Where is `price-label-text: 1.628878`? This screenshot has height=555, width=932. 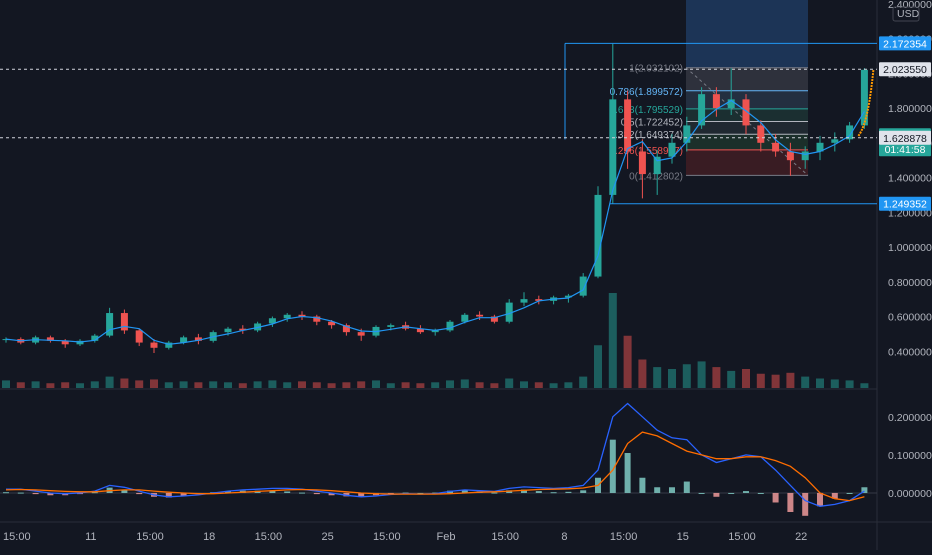 price-label-text: 1.628878 is located at coordinates (905, 139).